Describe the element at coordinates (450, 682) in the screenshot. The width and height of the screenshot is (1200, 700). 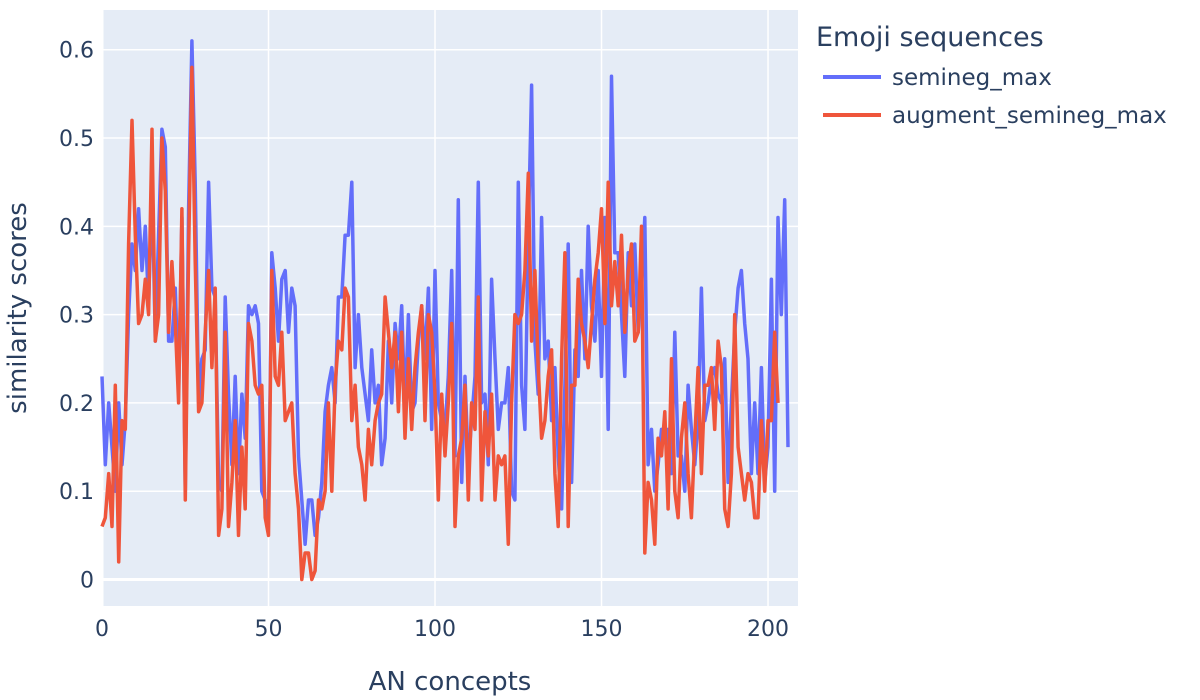
I see `x-axis-title: AN concepts` at that location.